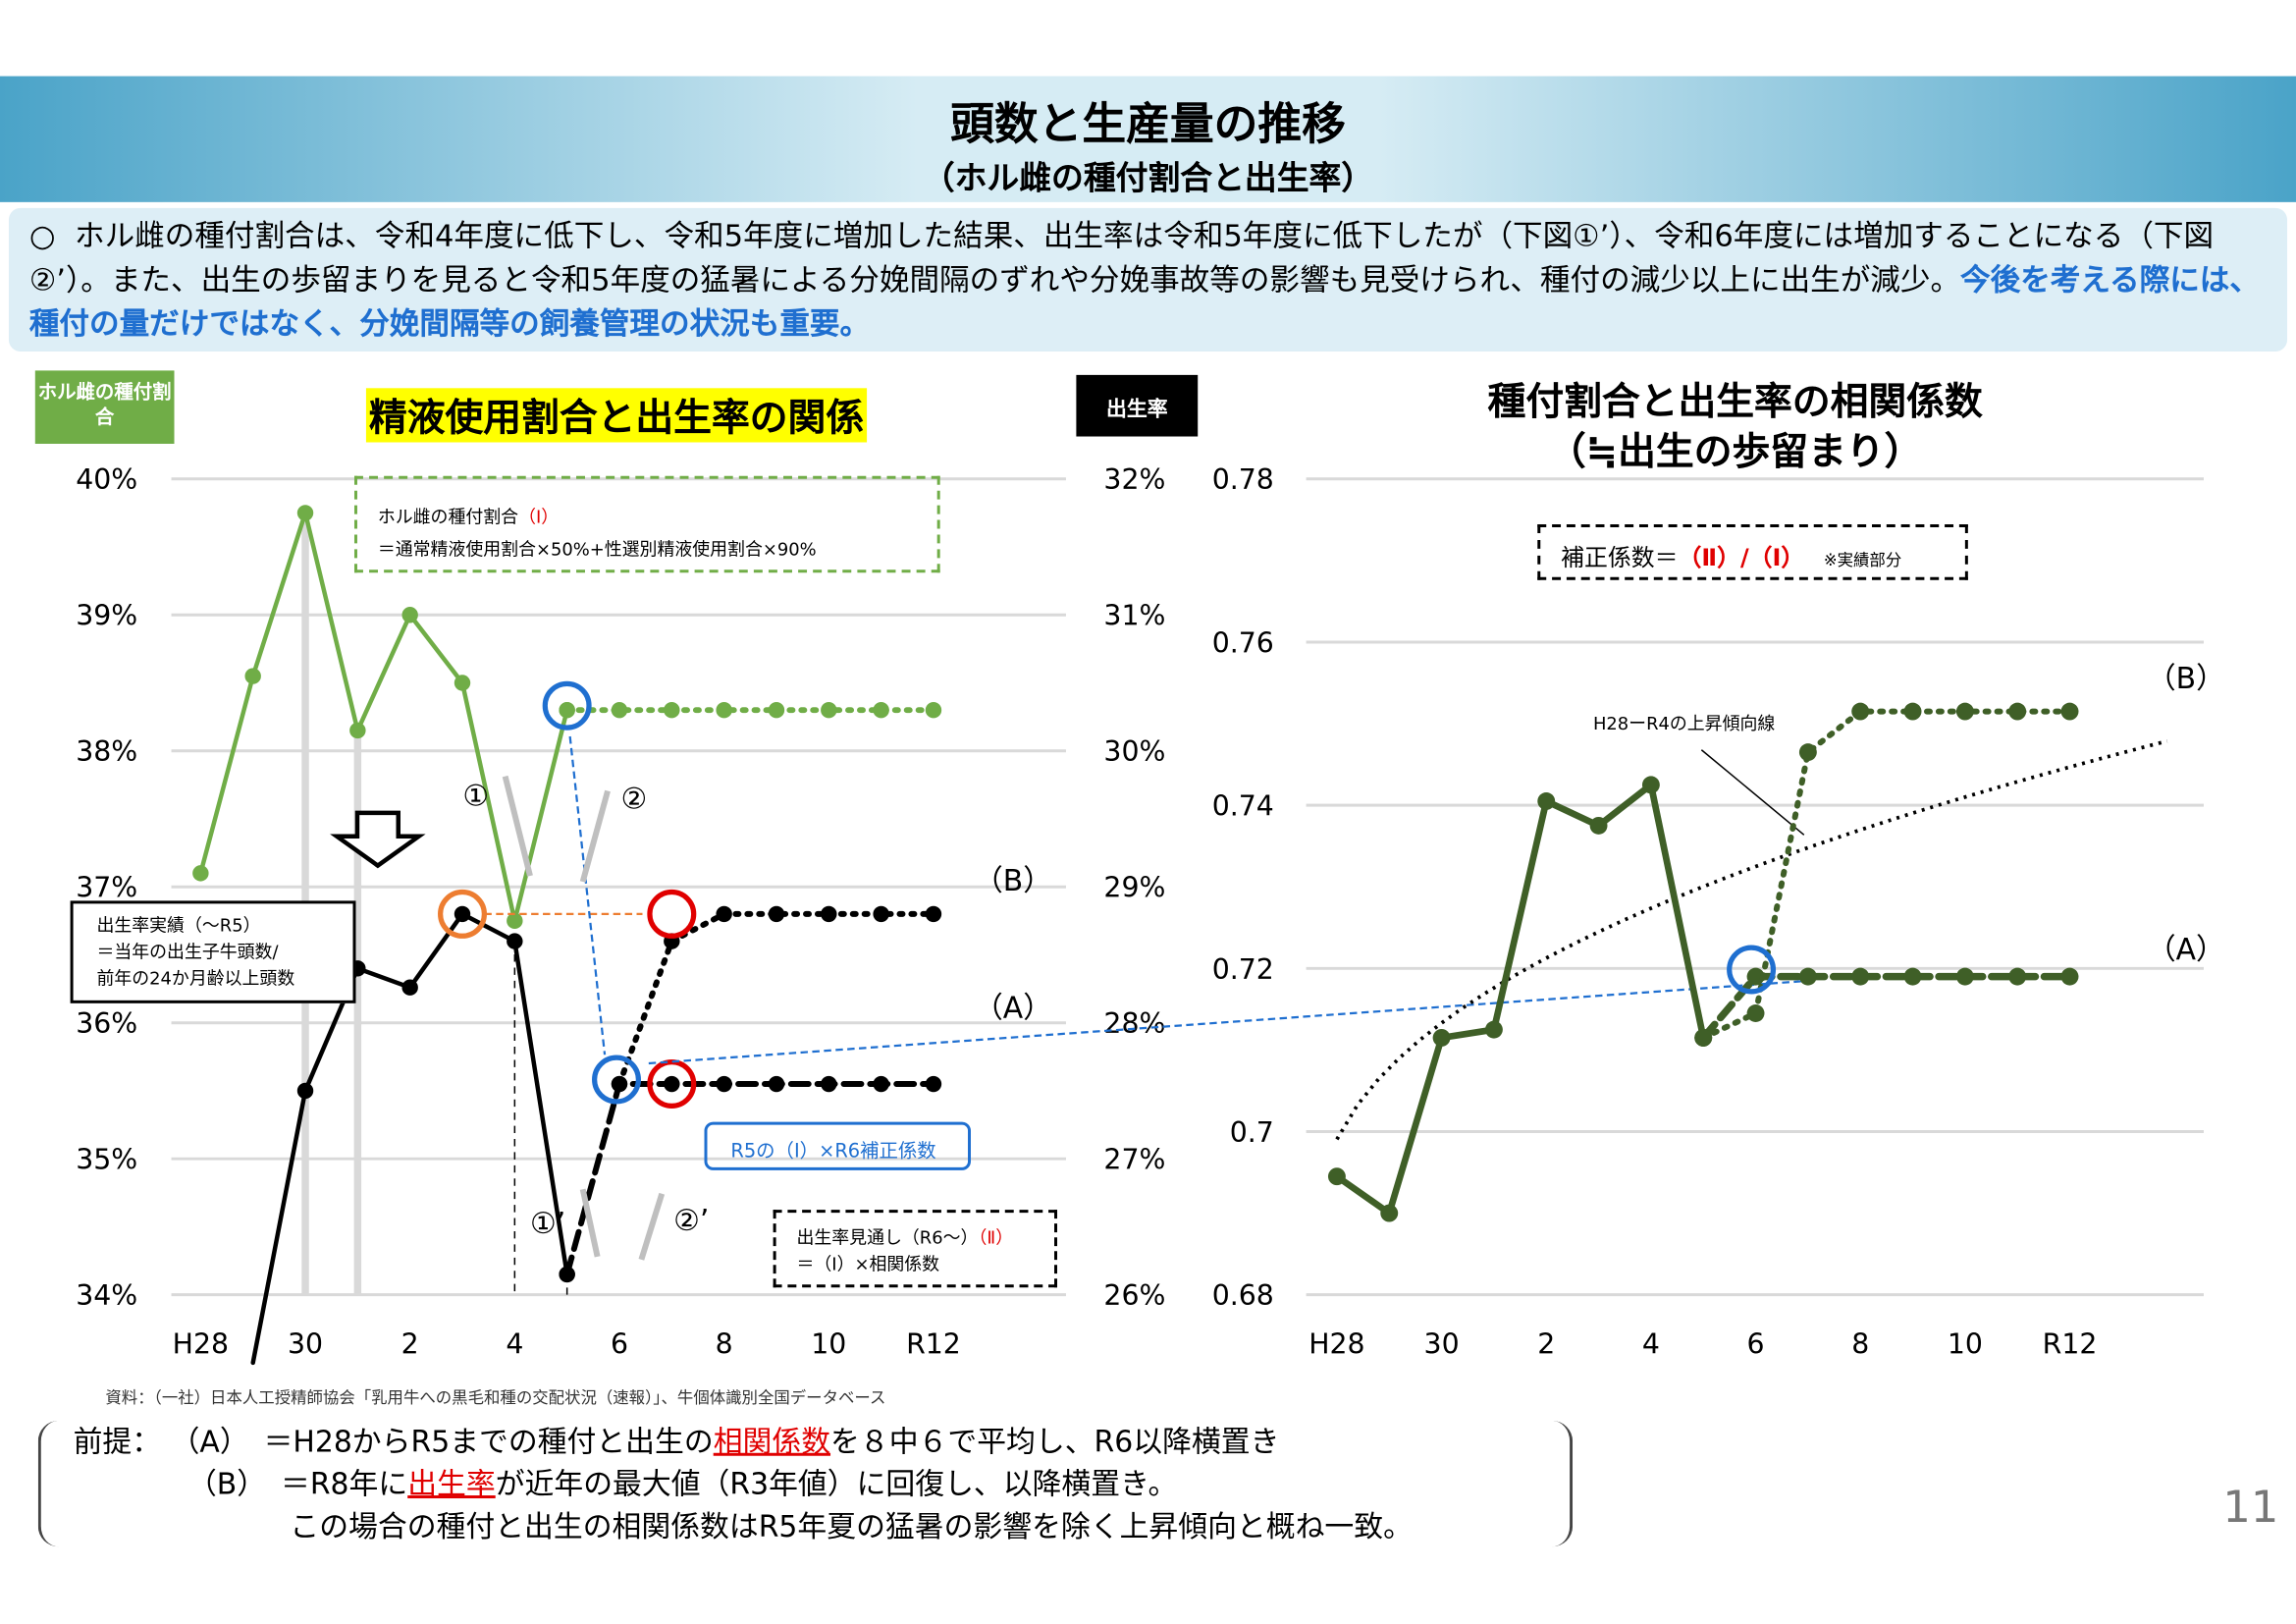 The width and height of the screenshot is (2296, 1624). What do you see at coordinates (1243, 1295) in the screenshot?
I see `y-tick: 0.68` at bounding box center [1243, 1295].